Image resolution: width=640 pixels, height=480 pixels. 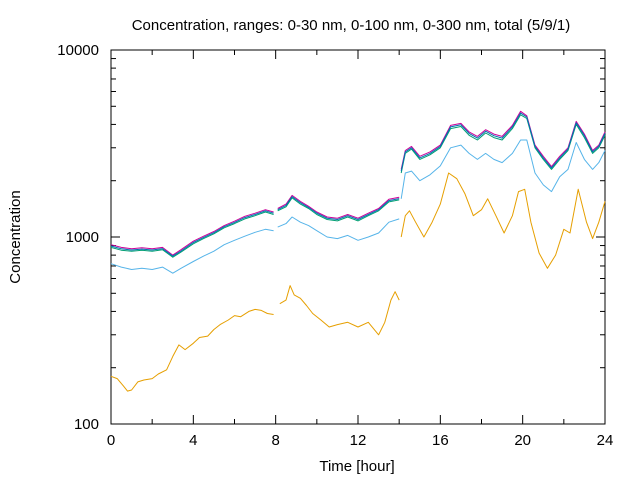 What do you see at coordinates (356, 466) in the screenshot?
I see `x-axis-label: Time [hour]` at bounding box center [356, 466].